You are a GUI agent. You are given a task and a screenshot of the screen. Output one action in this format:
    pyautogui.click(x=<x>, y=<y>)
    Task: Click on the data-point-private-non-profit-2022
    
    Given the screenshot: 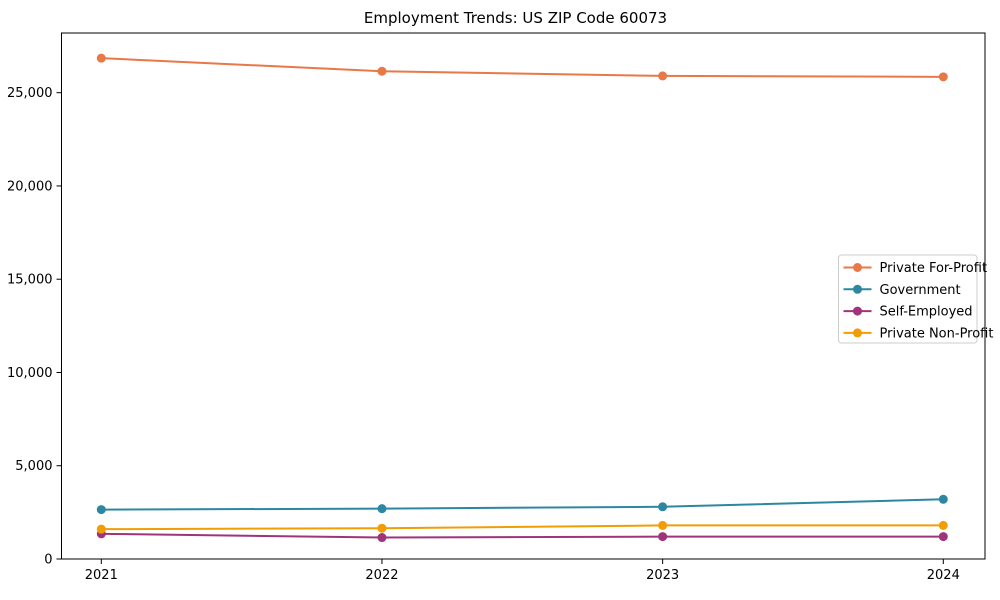 What is the action you would take?
    pyautogui.click(x=382, y=528)
    